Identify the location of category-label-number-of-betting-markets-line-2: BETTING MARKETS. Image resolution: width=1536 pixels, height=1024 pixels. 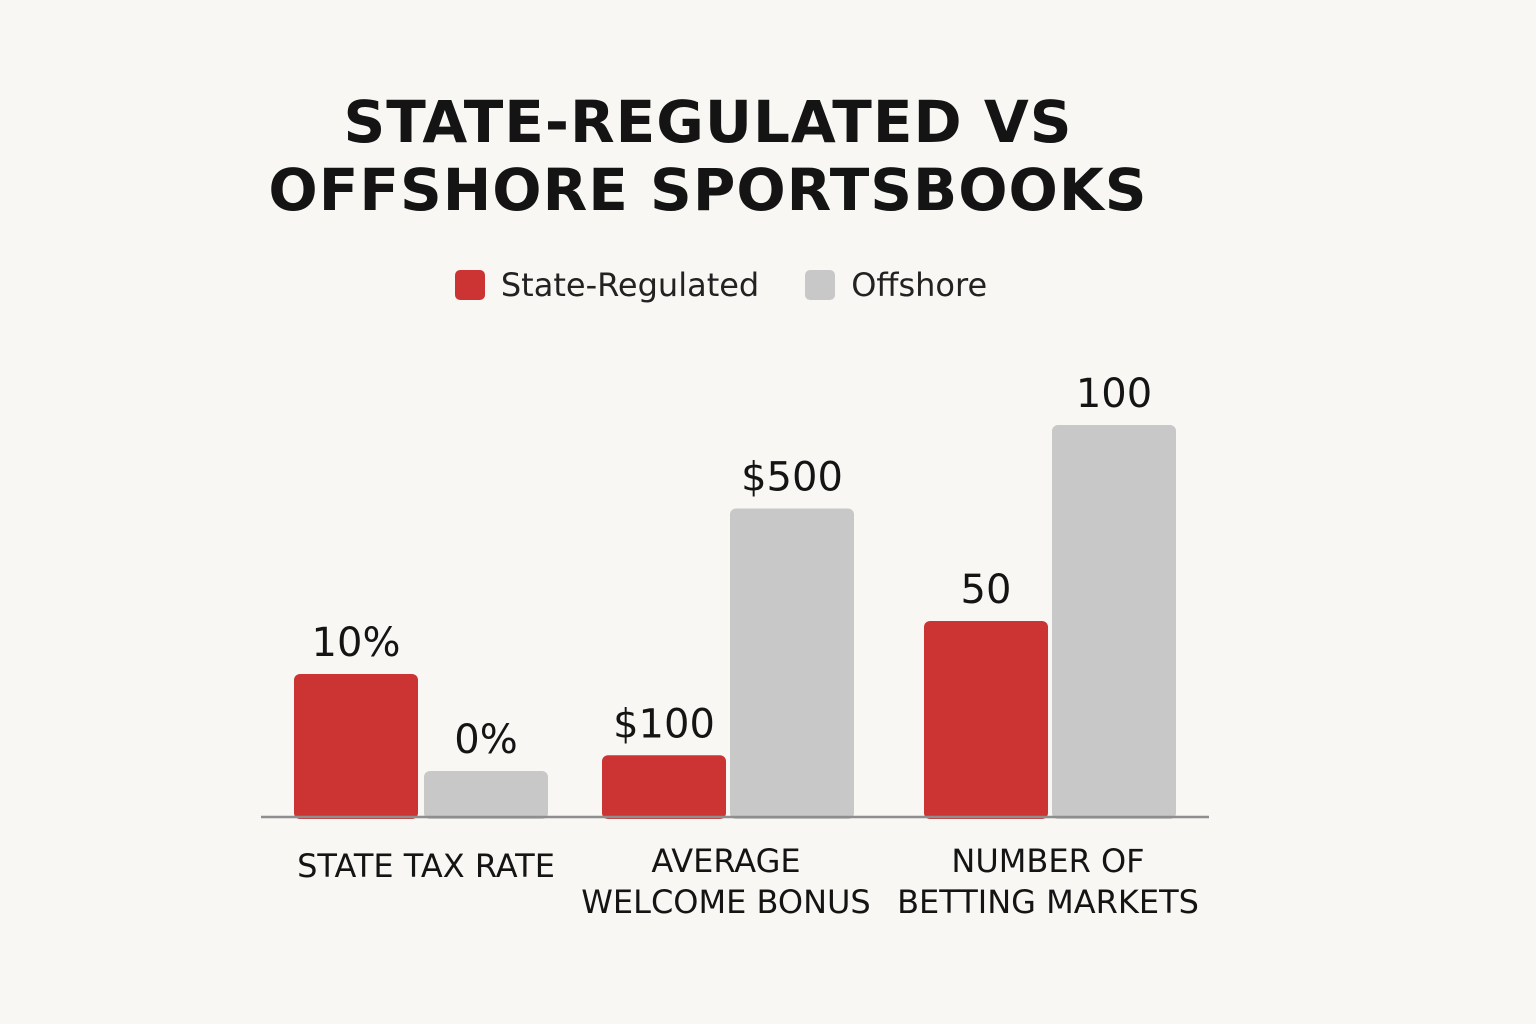
(1048, 902).